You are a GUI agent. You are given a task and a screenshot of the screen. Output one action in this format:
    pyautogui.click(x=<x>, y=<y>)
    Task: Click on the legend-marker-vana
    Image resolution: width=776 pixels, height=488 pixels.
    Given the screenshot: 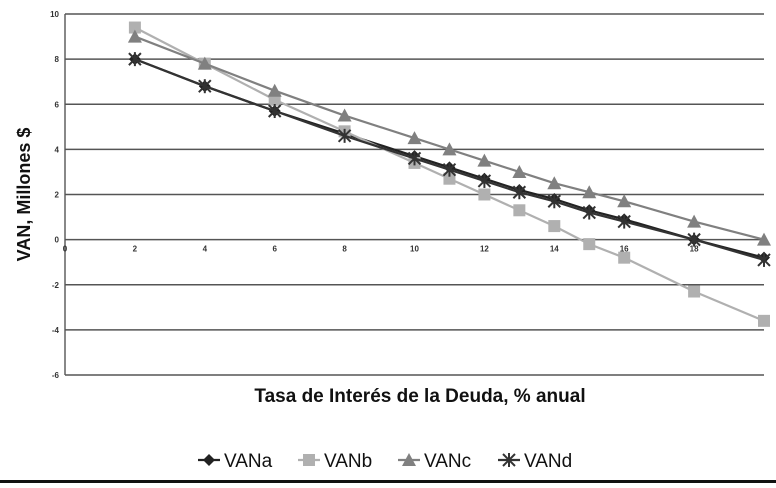 What is the action you would take?
    pyautogui.click(x=209, y=460)
    